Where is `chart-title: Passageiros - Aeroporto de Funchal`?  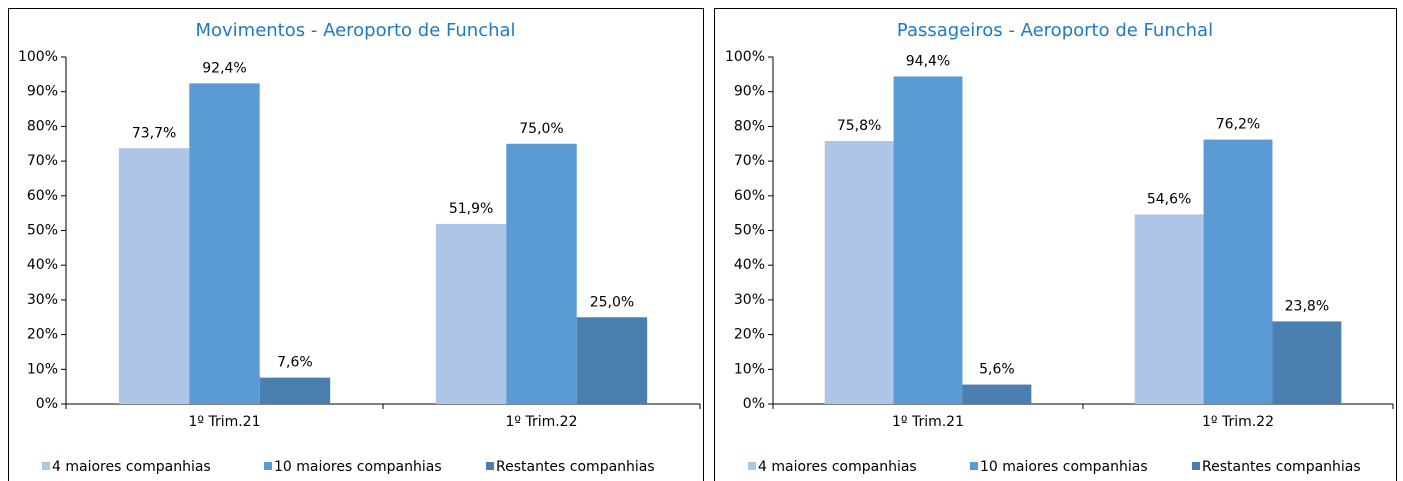 chart-title: Passageiros - Aeroporto de Funchal is located at coordinates (1055, 30).